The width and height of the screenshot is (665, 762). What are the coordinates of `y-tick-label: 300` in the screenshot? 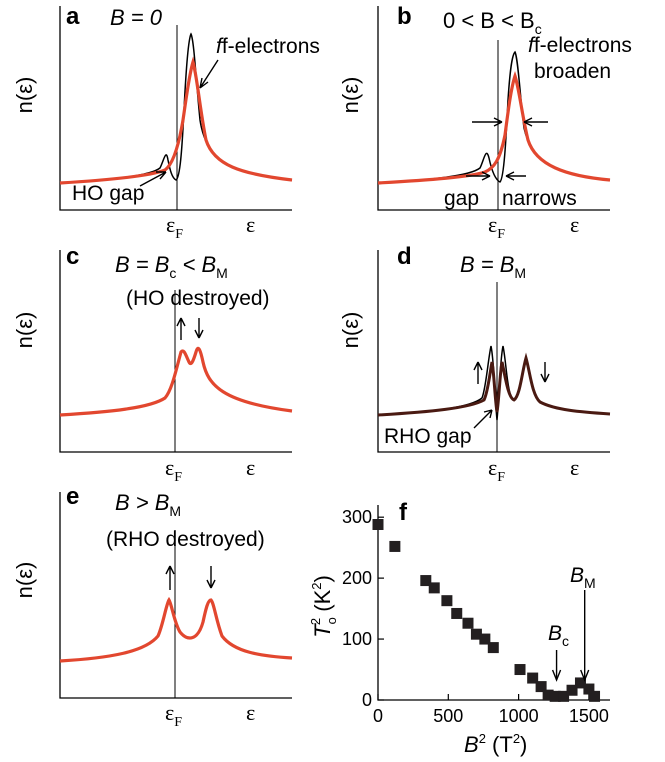 It's located at (357, 517).